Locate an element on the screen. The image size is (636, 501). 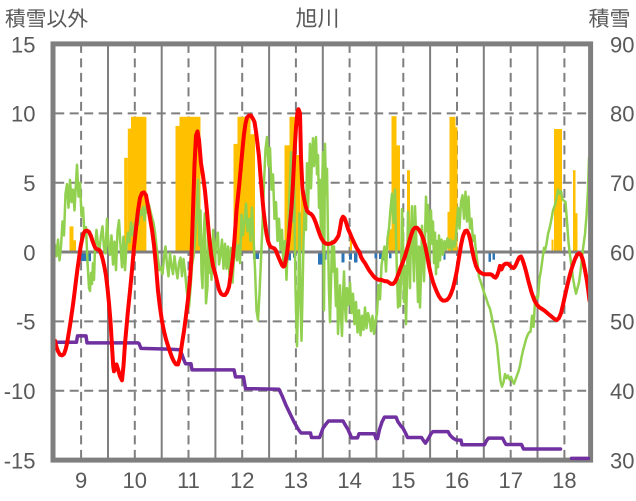
svg-text: 9 is located at coordinates (81, 480).